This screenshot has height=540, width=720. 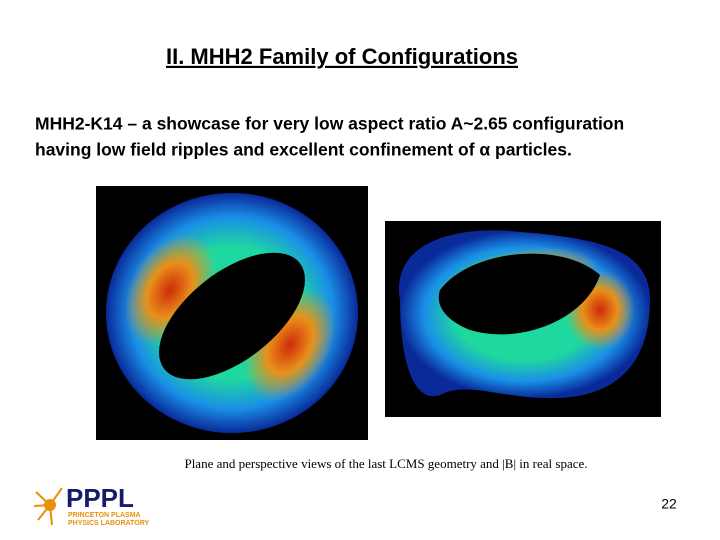 I want to click on pppl-logo: PPPL PRINCETON PLASMA PHYSICS LABORATORY, so click(x=91, y=505).